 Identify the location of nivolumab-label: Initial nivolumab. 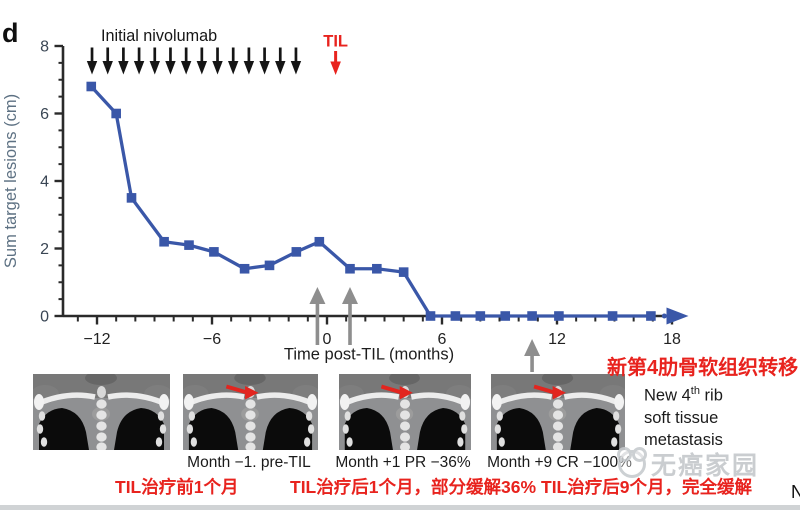
(159, 36).